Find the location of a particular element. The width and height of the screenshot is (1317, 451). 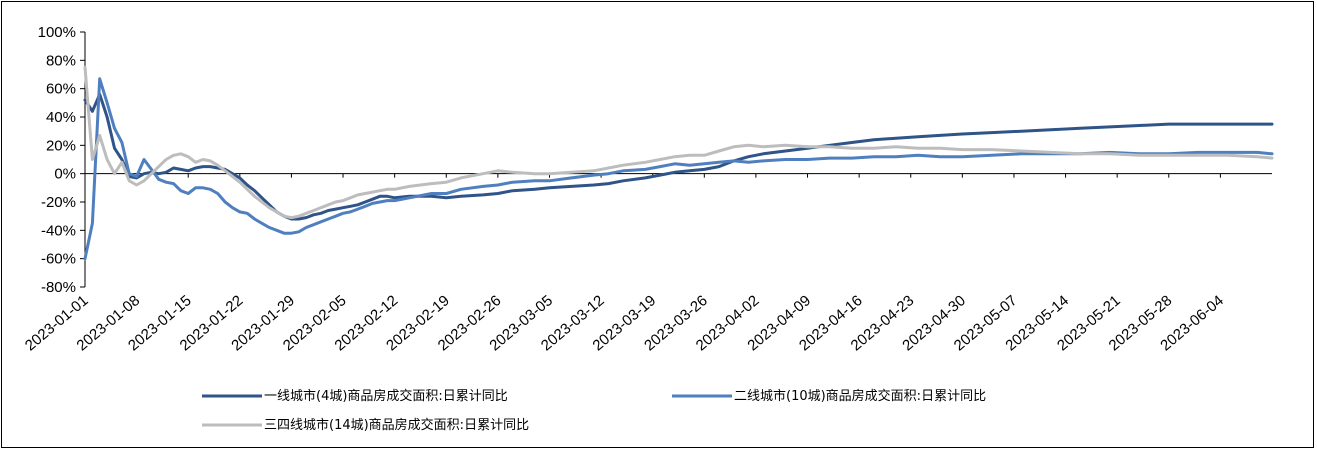

legend-label-2: 二线城市(10城)商品房成交面积:日累计同比 is located at coordinates (860, 396).